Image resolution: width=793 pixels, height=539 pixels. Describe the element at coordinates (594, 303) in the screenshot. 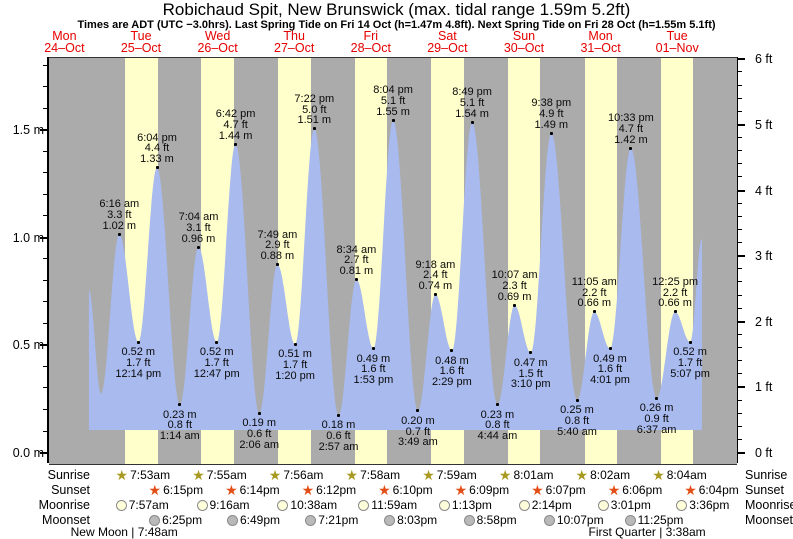

I see `annotation-line-2: 0.66 m` at that location.